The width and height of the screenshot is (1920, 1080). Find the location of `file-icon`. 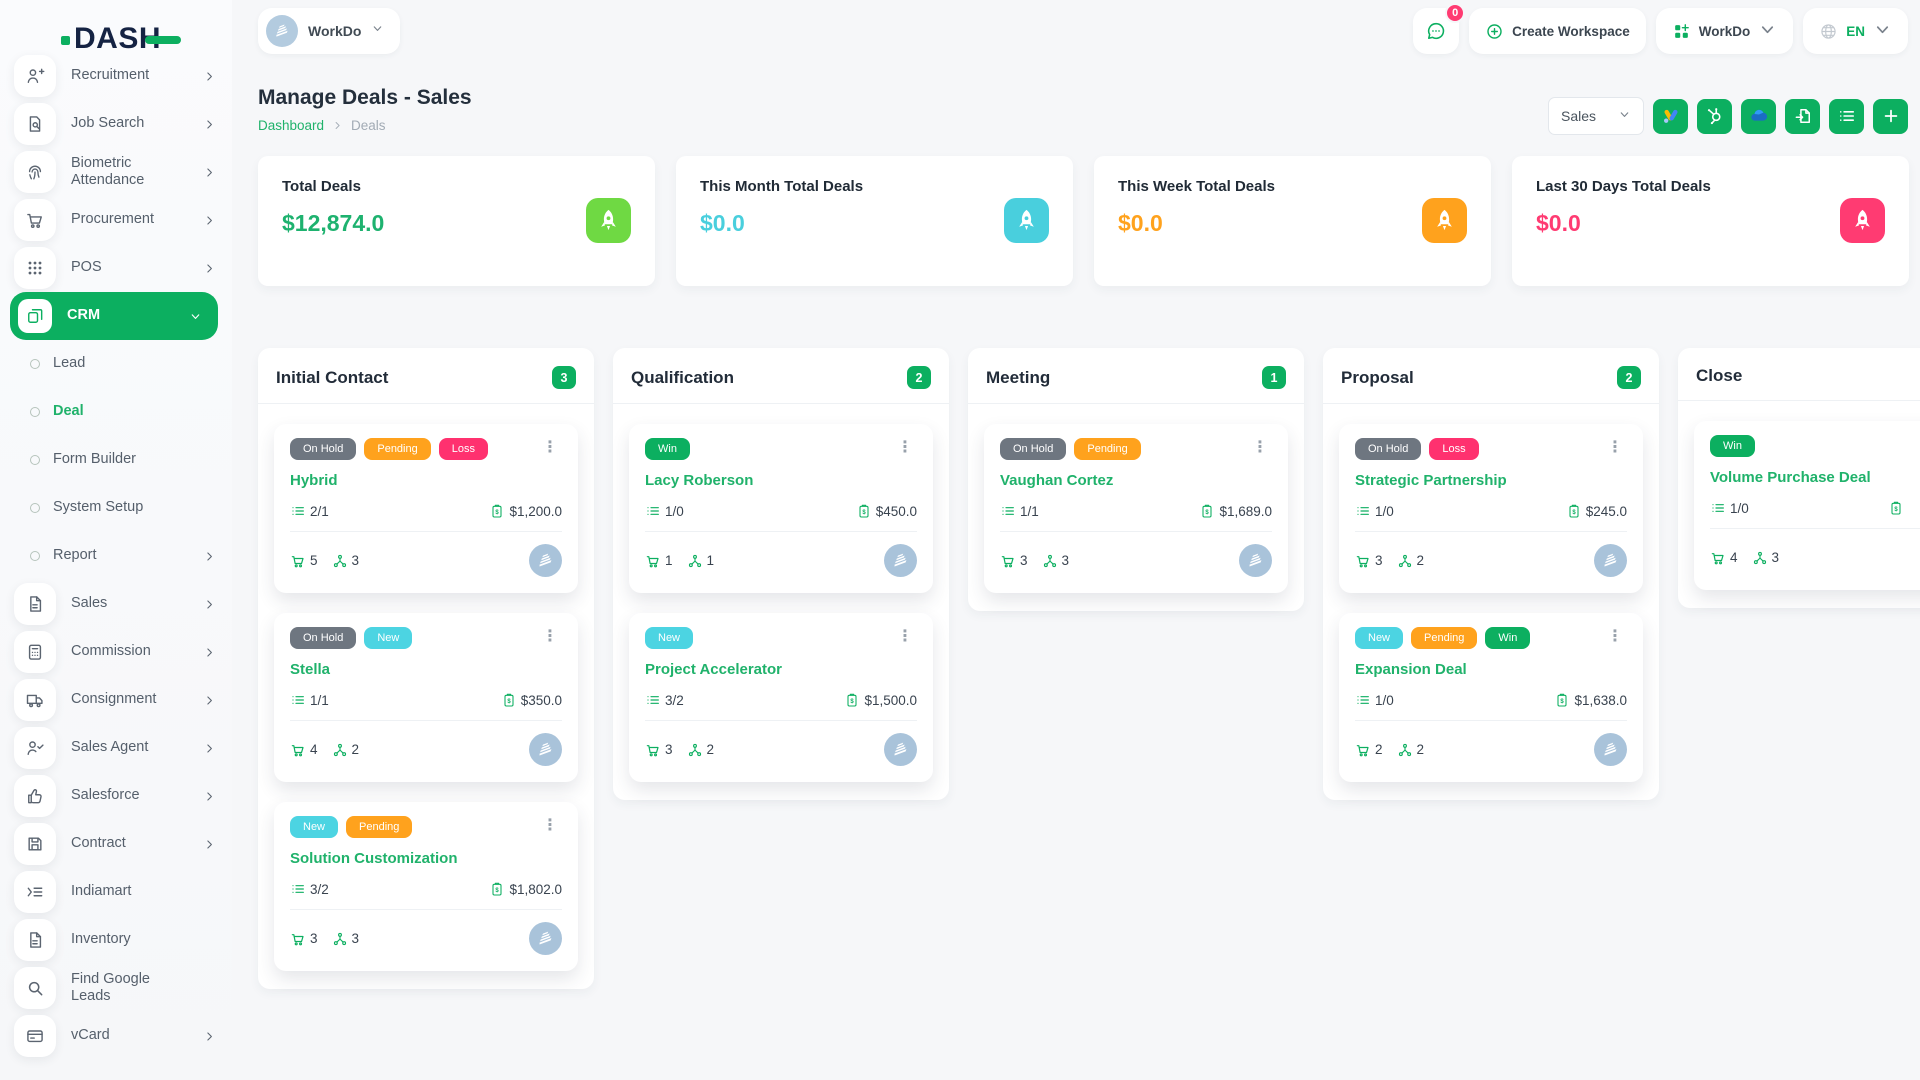

file-icon is located at coordinates (35, 604).